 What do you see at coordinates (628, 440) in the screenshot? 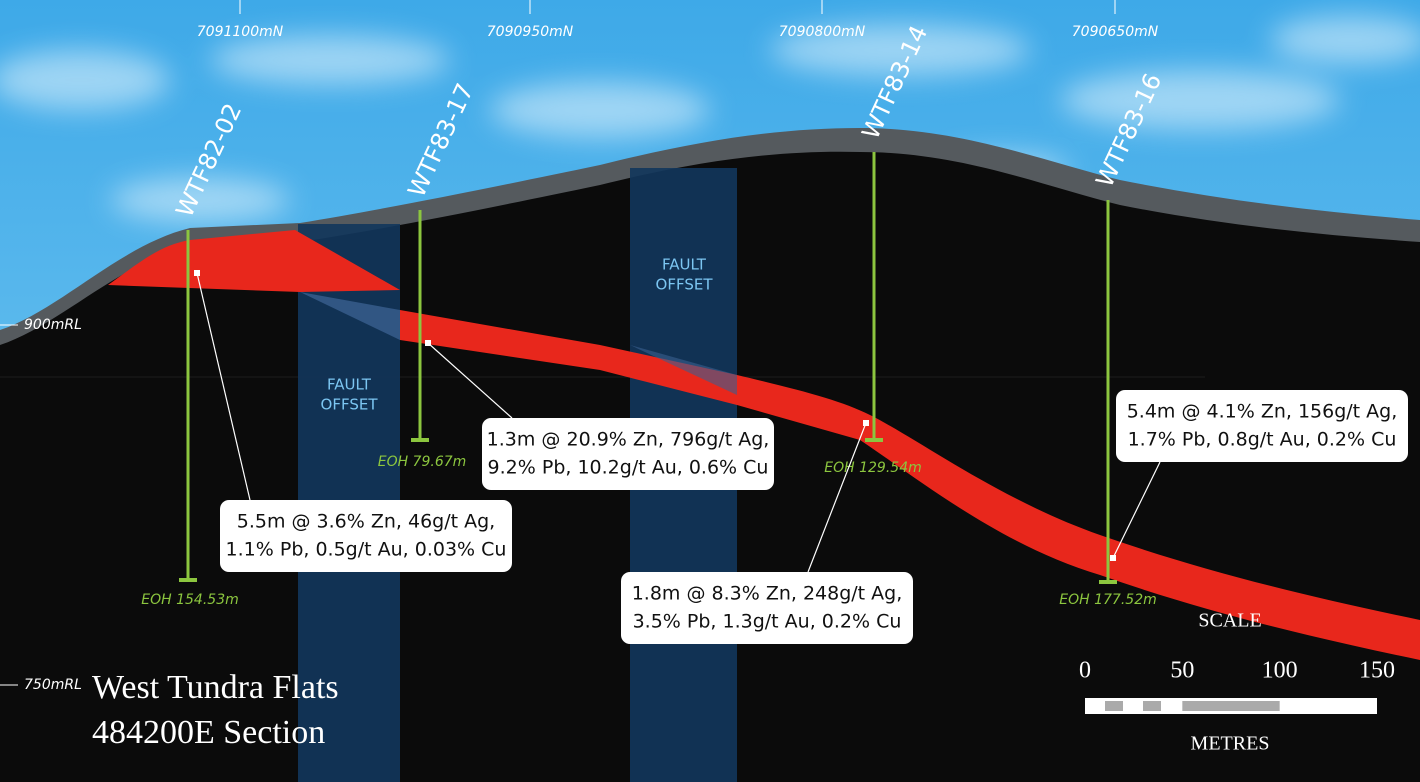
I see `intercept-text: 1.3m @ 20.9% Zn, 796g/t Ag,` at bounding box center [628, 440].